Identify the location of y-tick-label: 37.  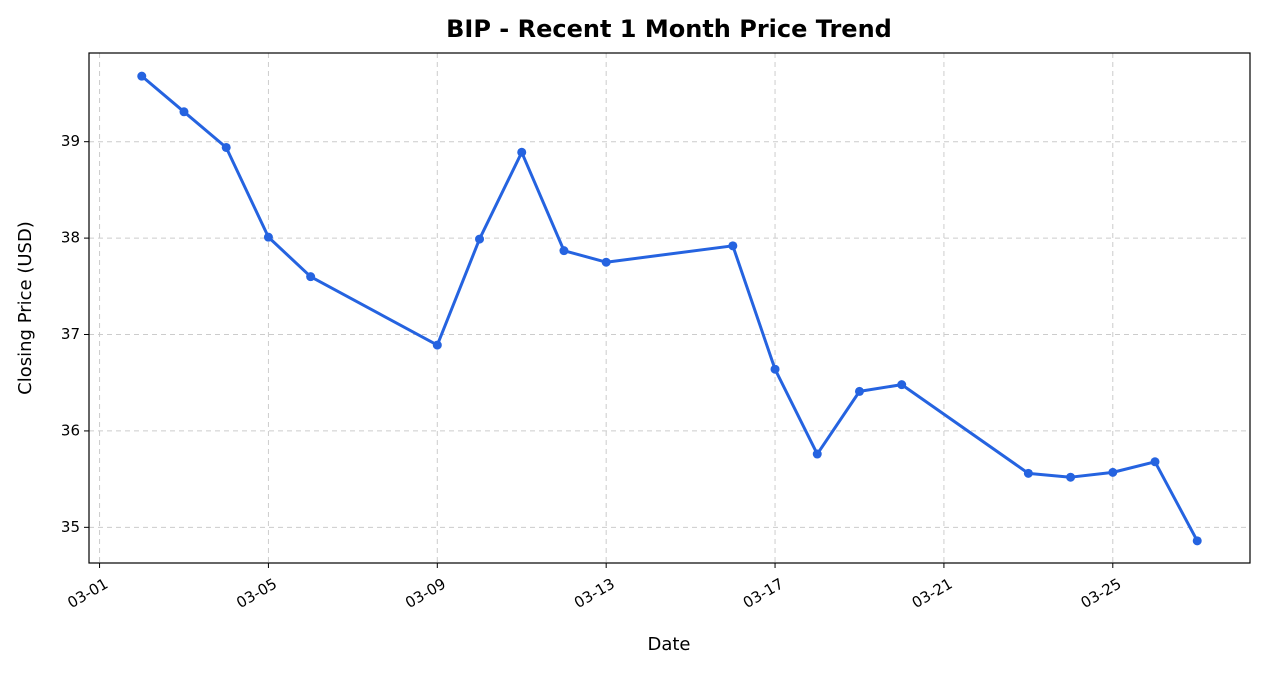
(70, 334).